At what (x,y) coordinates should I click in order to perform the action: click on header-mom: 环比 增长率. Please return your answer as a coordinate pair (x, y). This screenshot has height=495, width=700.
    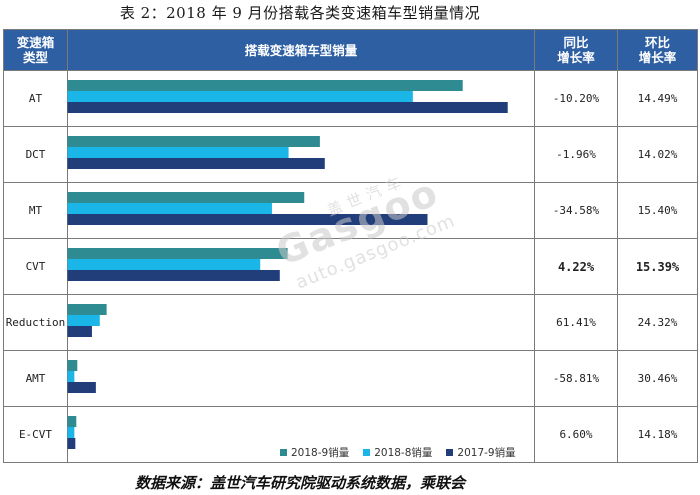
    Looking at the image, I should click on (657, 50).